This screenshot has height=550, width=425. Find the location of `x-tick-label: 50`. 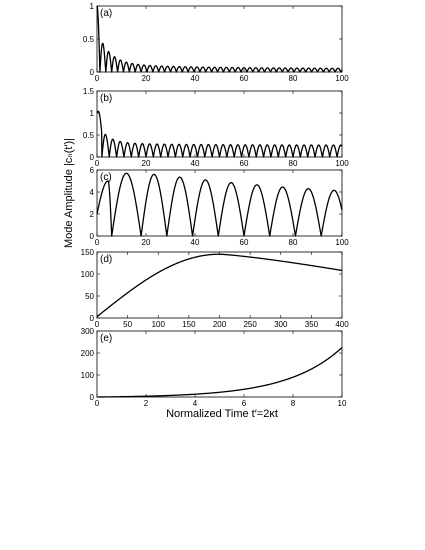

x-tick-label: 50 is located at coordinates (127, 324).